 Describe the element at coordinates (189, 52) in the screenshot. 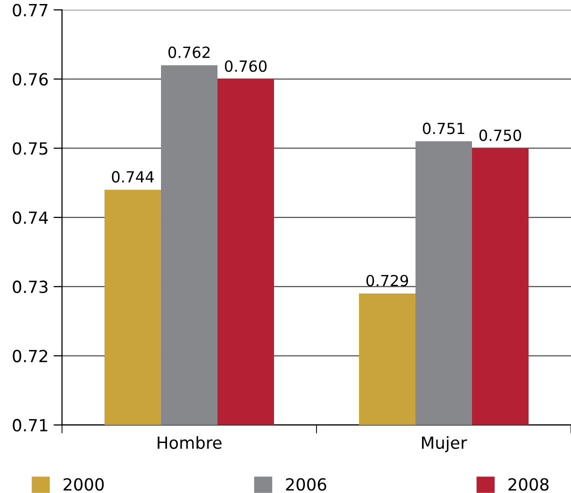

I see `data-label: 0.762` at that location.